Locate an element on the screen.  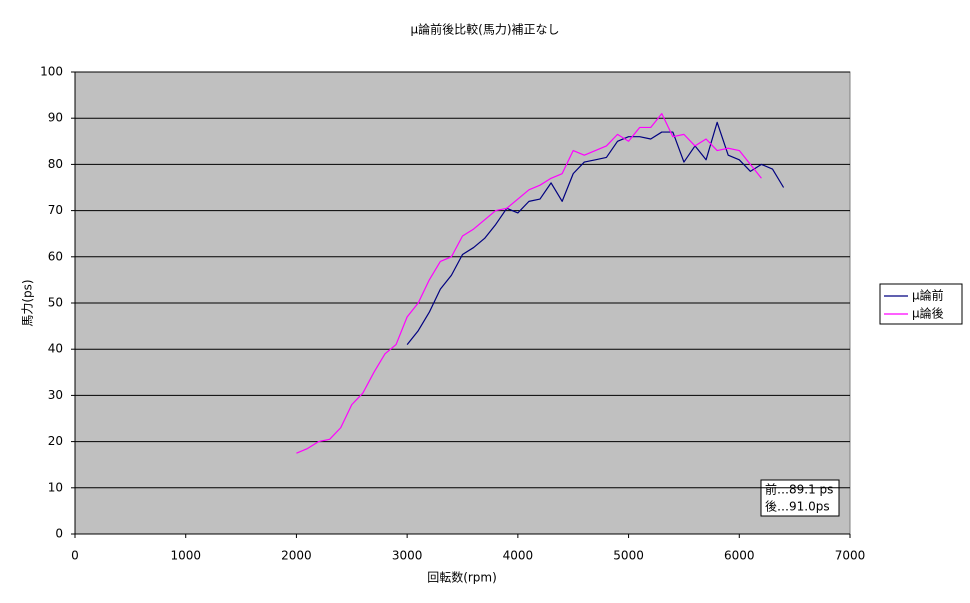
y-tick-label: 70 is located at coordinates (55, 210).